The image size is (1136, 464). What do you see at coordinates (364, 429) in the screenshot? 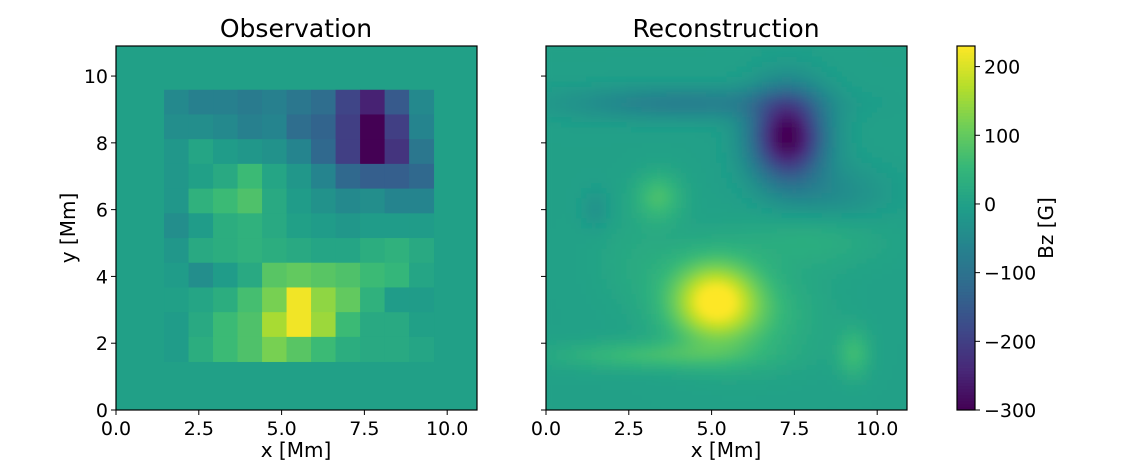
I see `observation-x-tick-label: 7.5` at bounding box center [364, 429].